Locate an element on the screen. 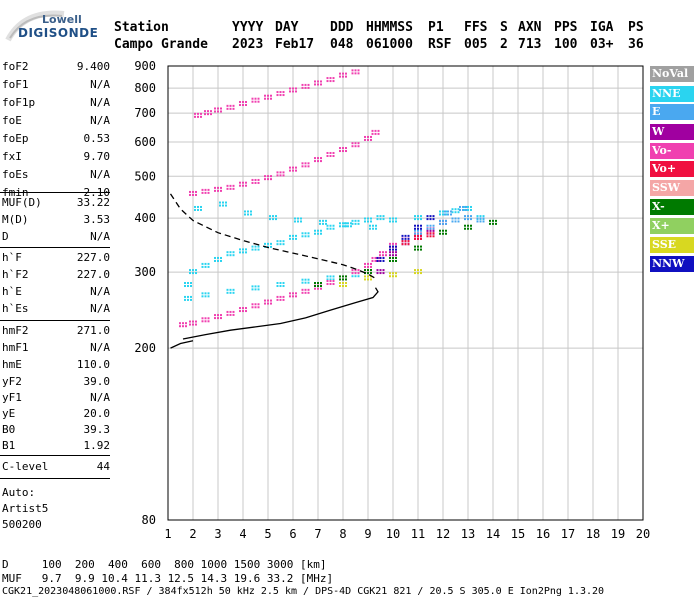  param-row-hme: hmE 110.0 is located at coordinates (56, 366).